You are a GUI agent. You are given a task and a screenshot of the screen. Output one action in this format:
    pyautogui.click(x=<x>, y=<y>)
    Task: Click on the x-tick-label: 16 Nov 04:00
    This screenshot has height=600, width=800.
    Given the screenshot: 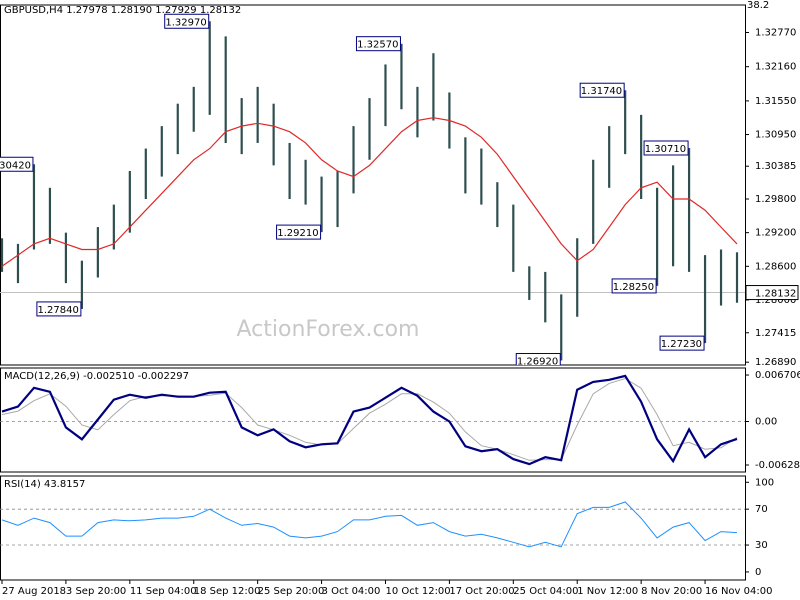 What is the action you would take?
    pyautogui.click(x=738, y=591)
    